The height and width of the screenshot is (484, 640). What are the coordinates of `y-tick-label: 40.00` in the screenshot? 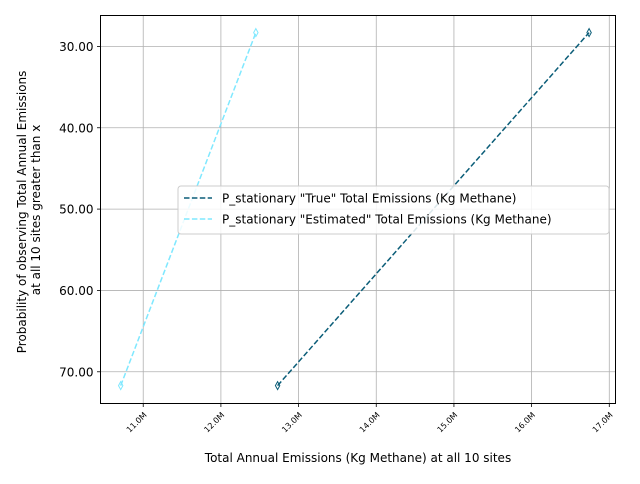 It's located at (76, 128).